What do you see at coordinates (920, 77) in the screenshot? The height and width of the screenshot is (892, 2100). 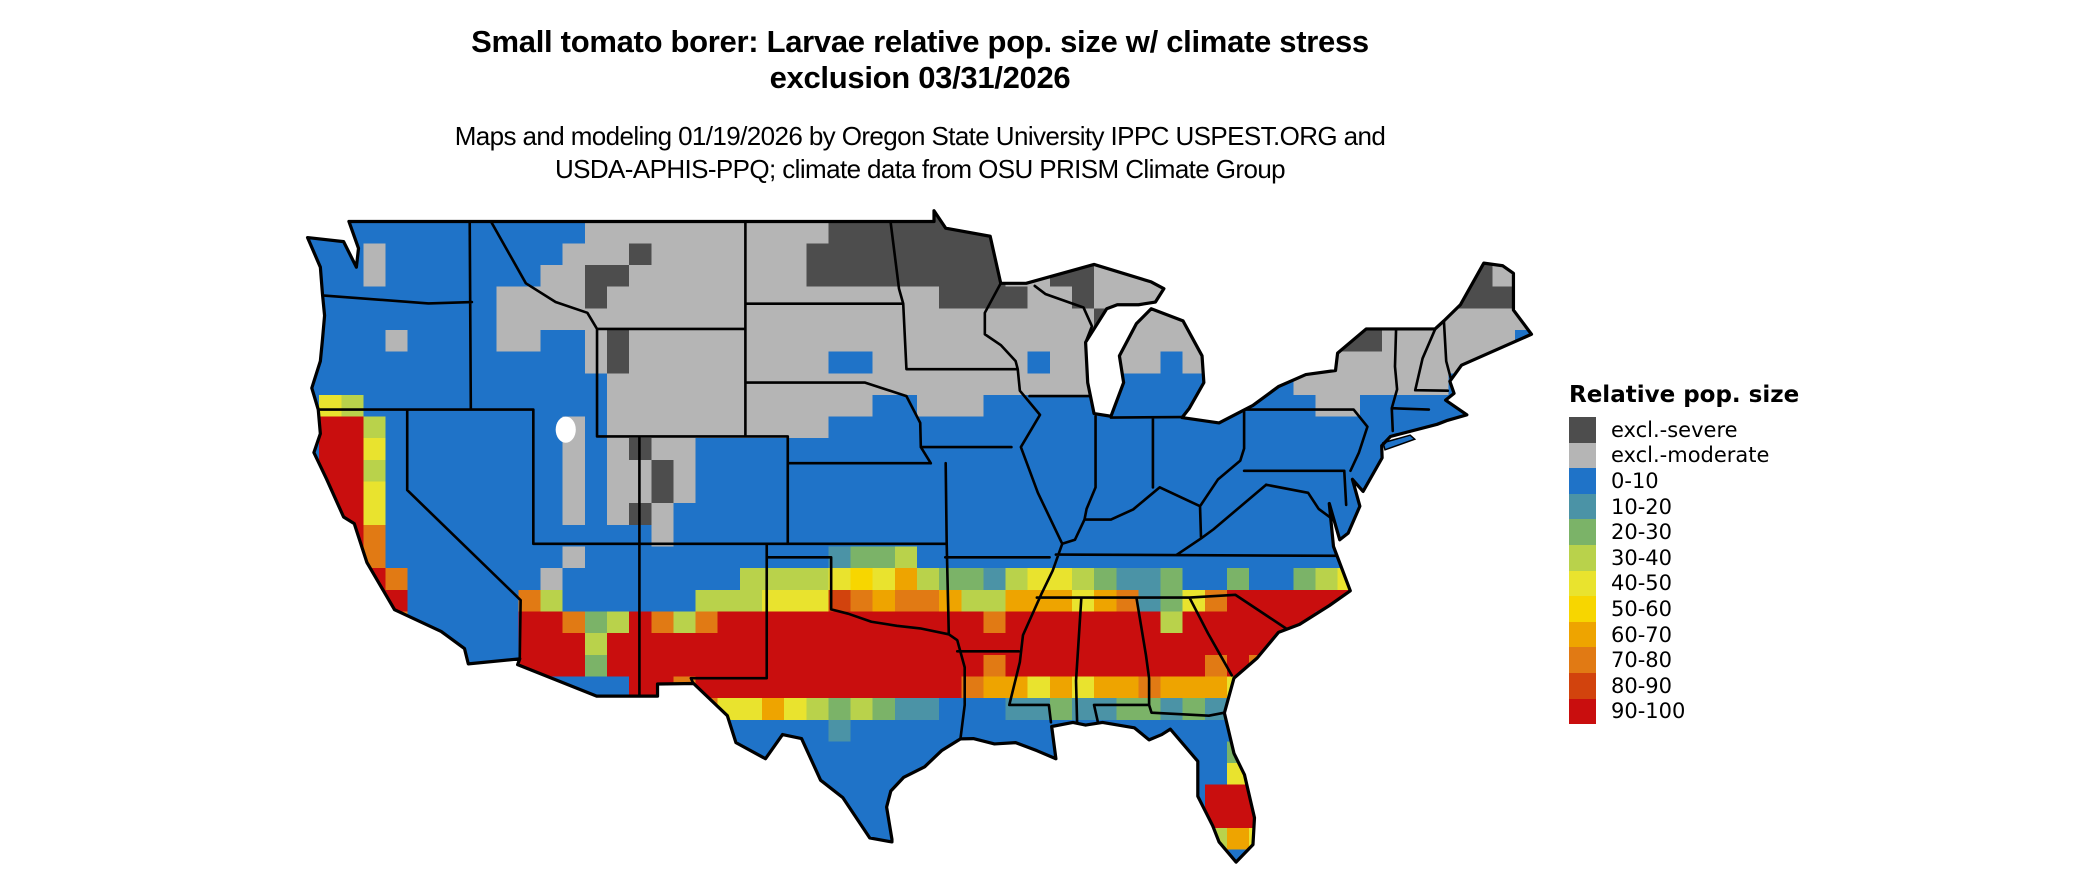 I see `map-title-line2: exclusion 03/31/2026` at bounding box center [920, 77].